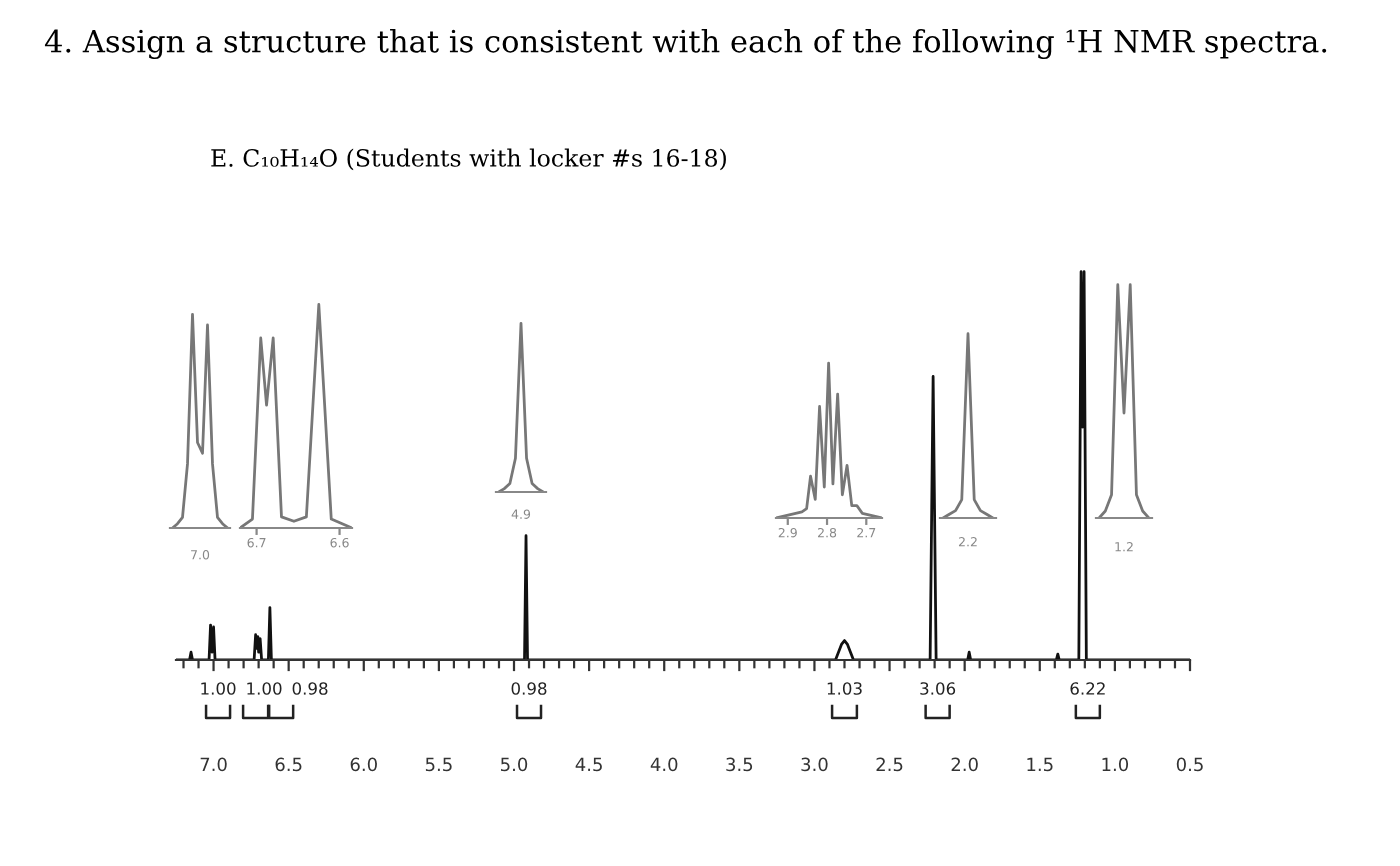  I want to click on x-tick-label: 5.0, so click(514, 764).